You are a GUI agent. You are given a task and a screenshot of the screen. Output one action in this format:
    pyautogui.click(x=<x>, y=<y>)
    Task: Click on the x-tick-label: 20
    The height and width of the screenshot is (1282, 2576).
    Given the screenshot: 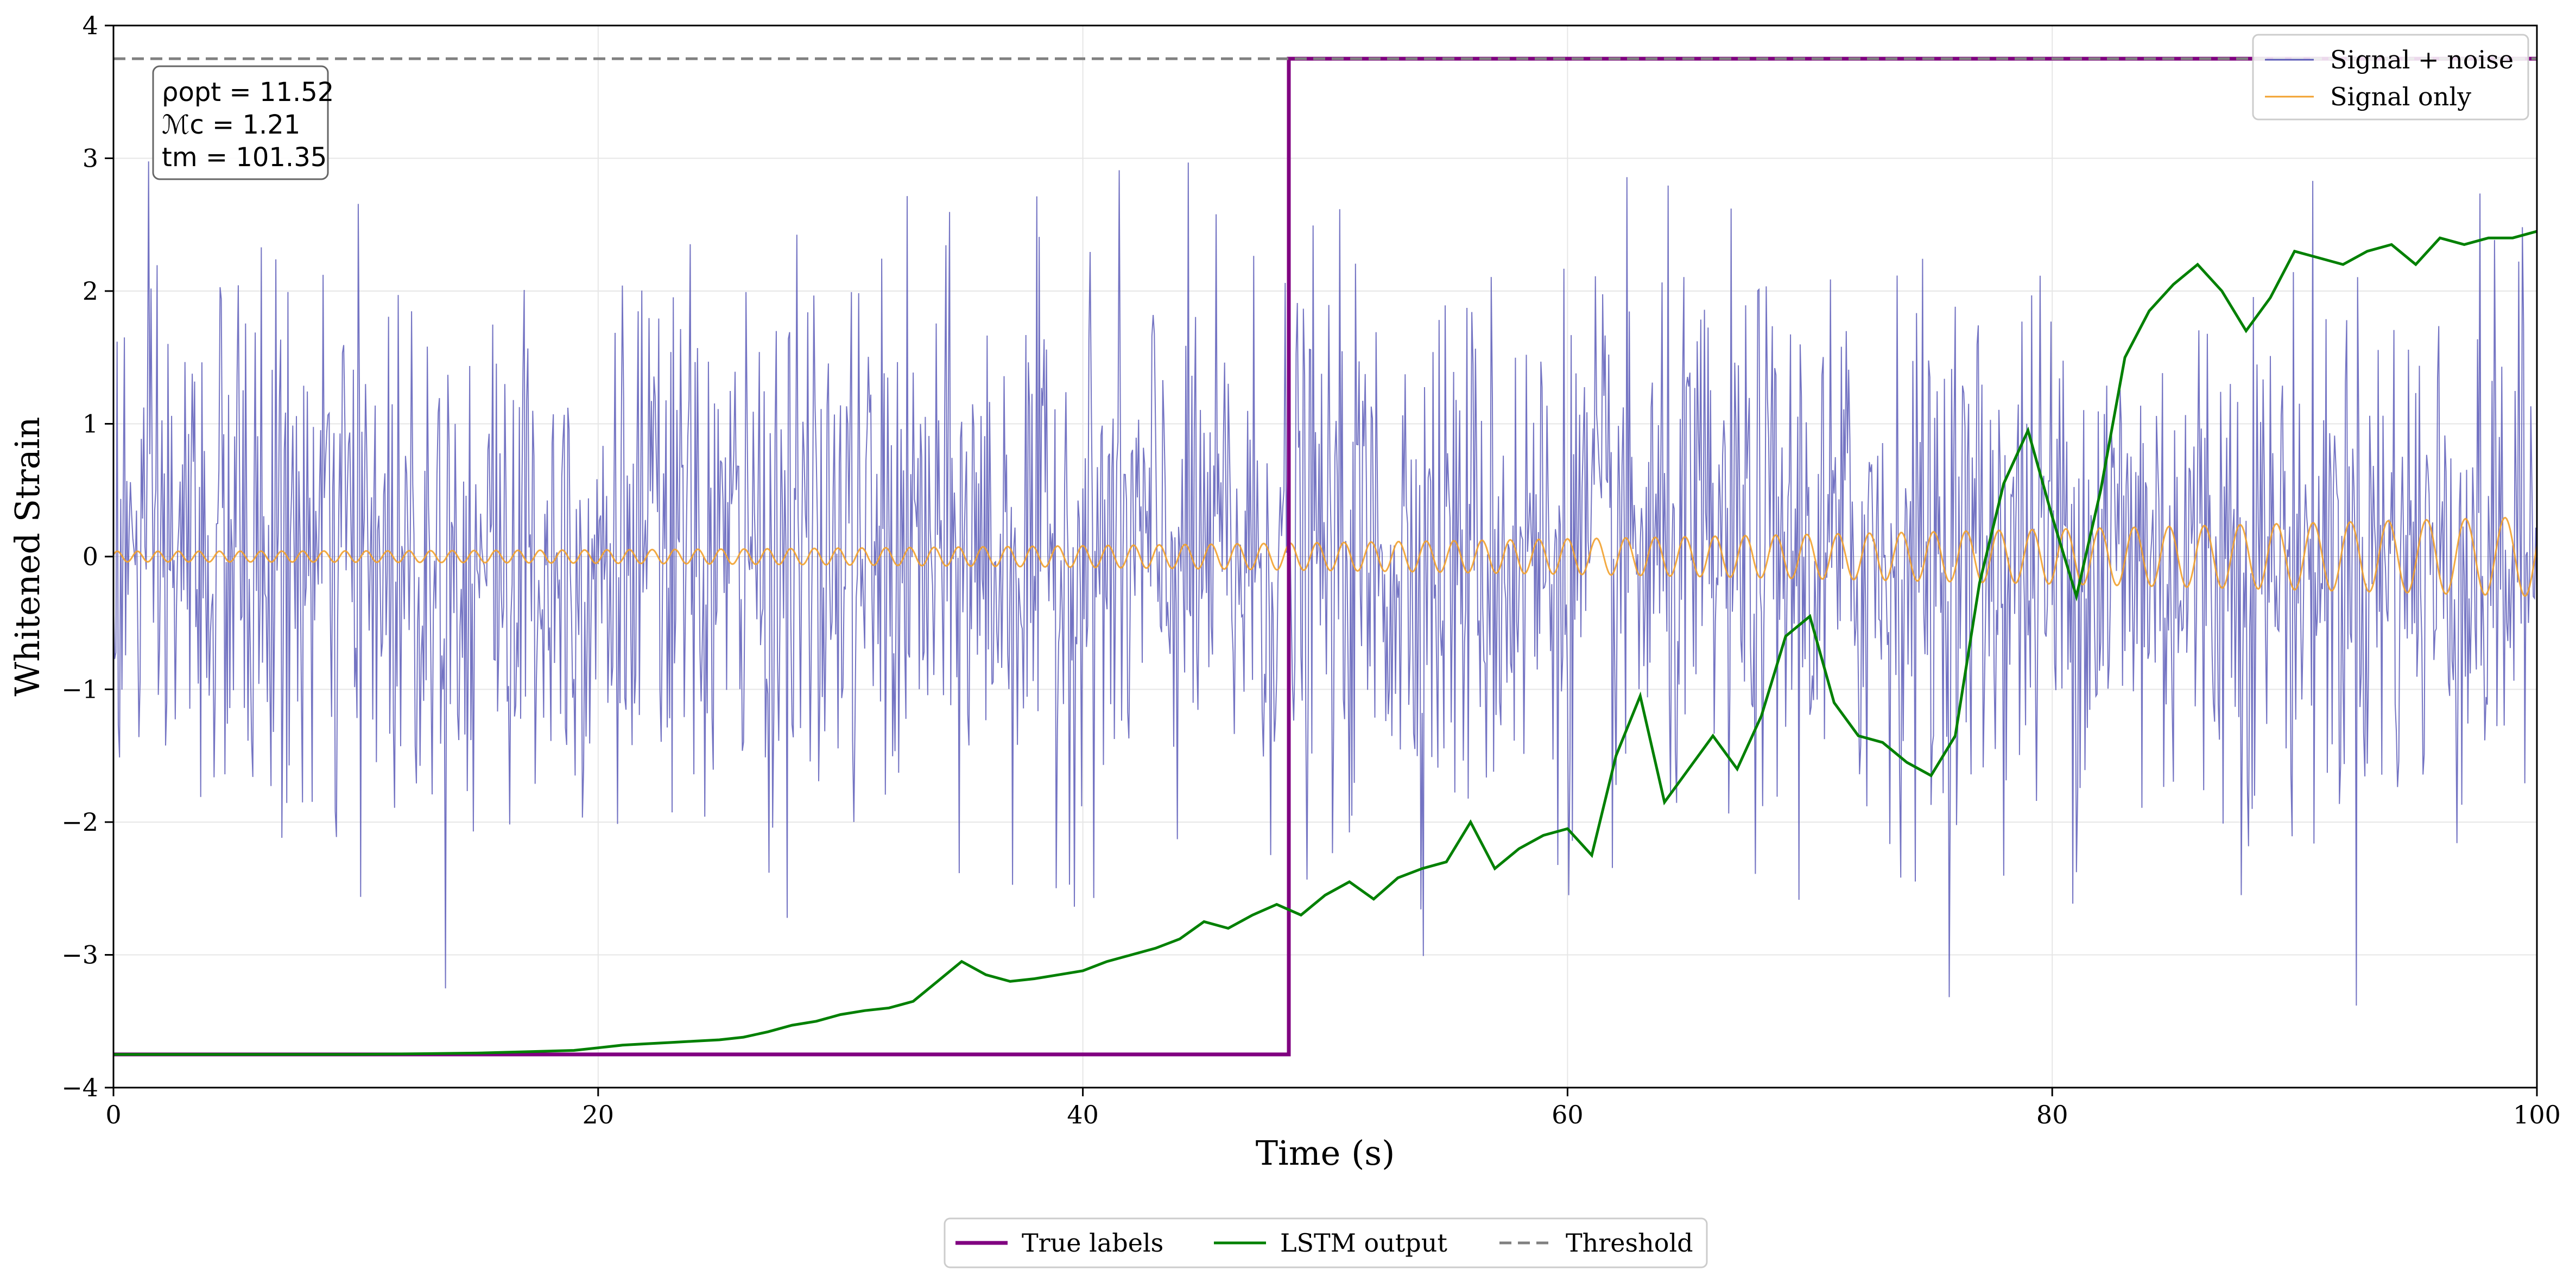 What is the action you would take?
    pyautogui.click(x=599, y=1114)
    